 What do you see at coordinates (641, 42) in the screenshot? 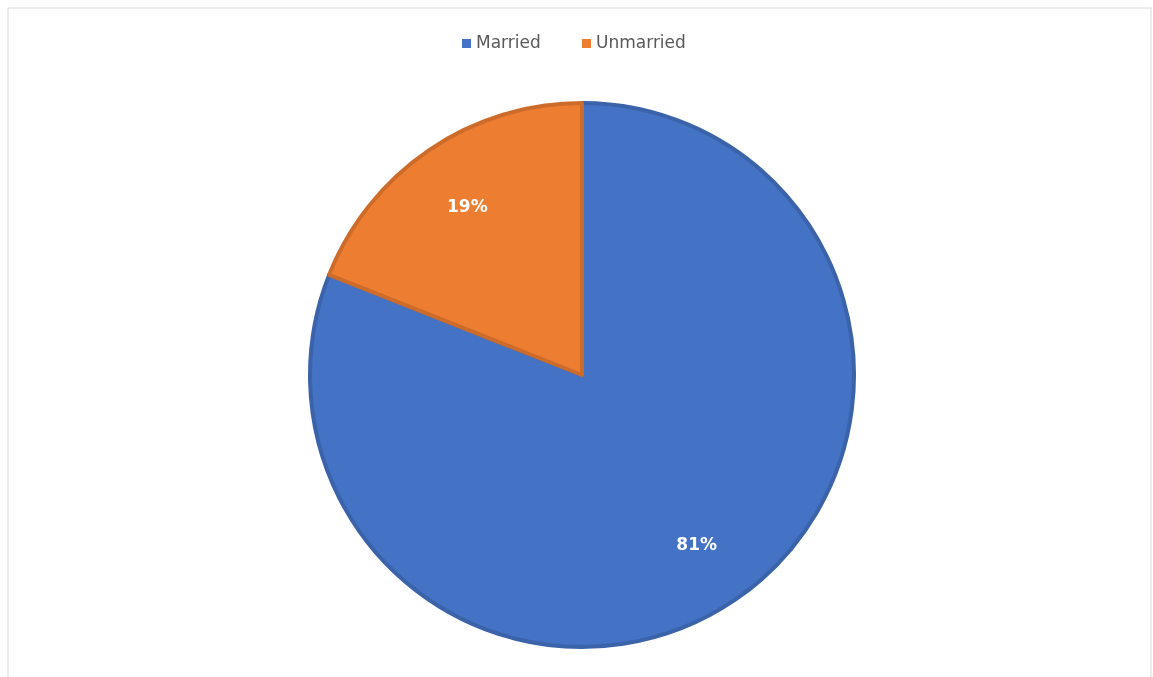
I see `legend-label: Unmarried` at bounding box center [641, 42].